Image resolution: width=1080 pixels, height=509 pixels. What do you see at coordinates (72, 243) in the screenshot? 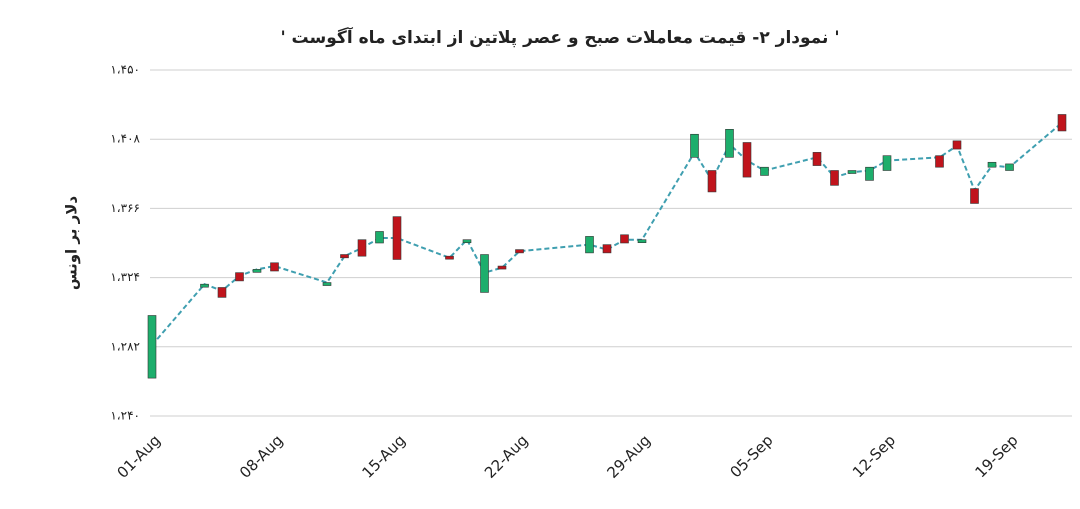
I see `y-axis-label: دلار بر اونس` at bounding box center [72, 243].